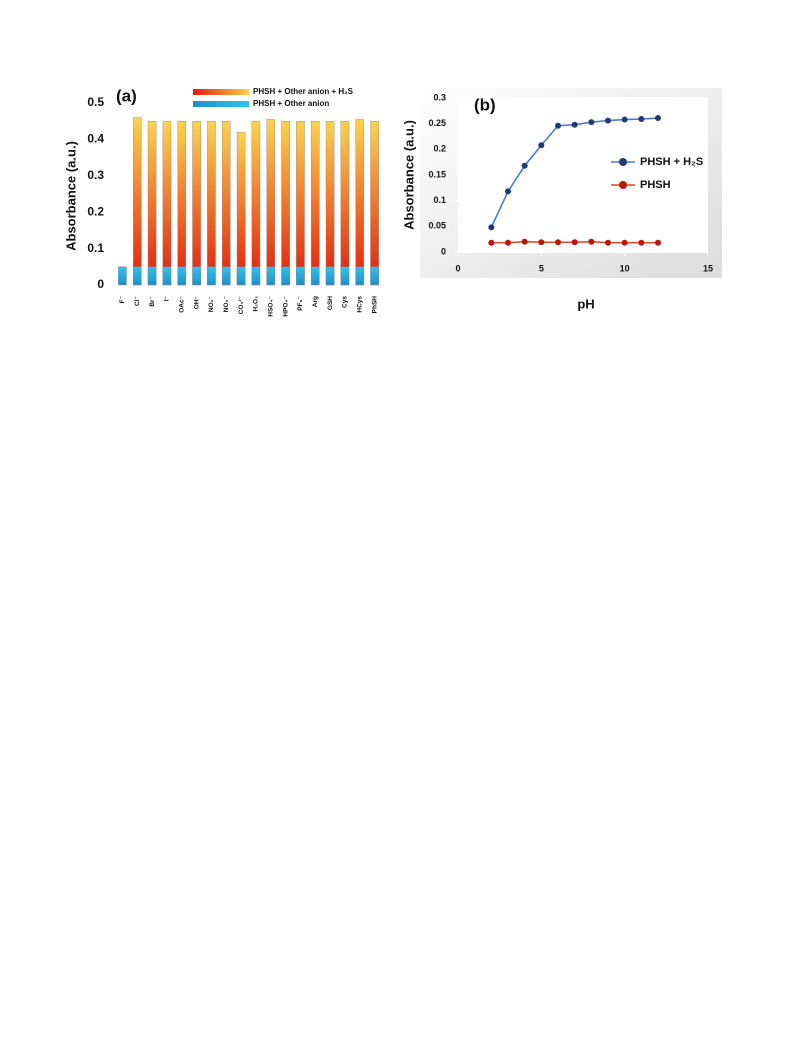 Image resolution: width=793 pixels, height=1057 pixels. What do you see at coordinates (226, 304) in the screenshot?
I see `x-tick-label: NO₃⁻` at bounding box center [226, 304].